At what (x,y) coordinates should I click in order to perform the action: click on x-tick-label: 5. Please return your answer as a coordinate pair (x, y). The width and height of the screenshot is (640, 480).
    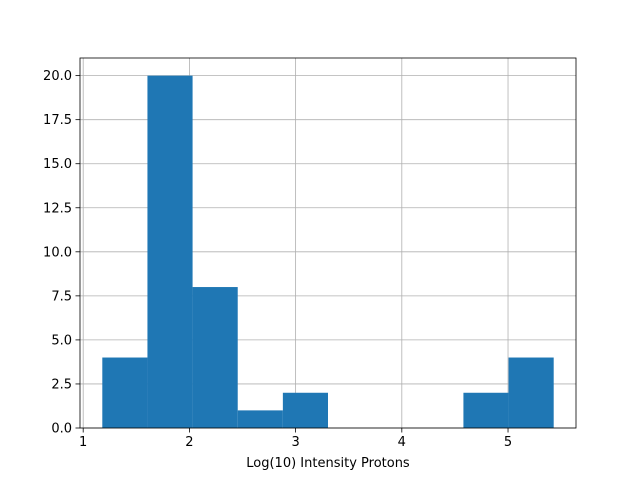
    Looking at the image, I should click on (508, 442).